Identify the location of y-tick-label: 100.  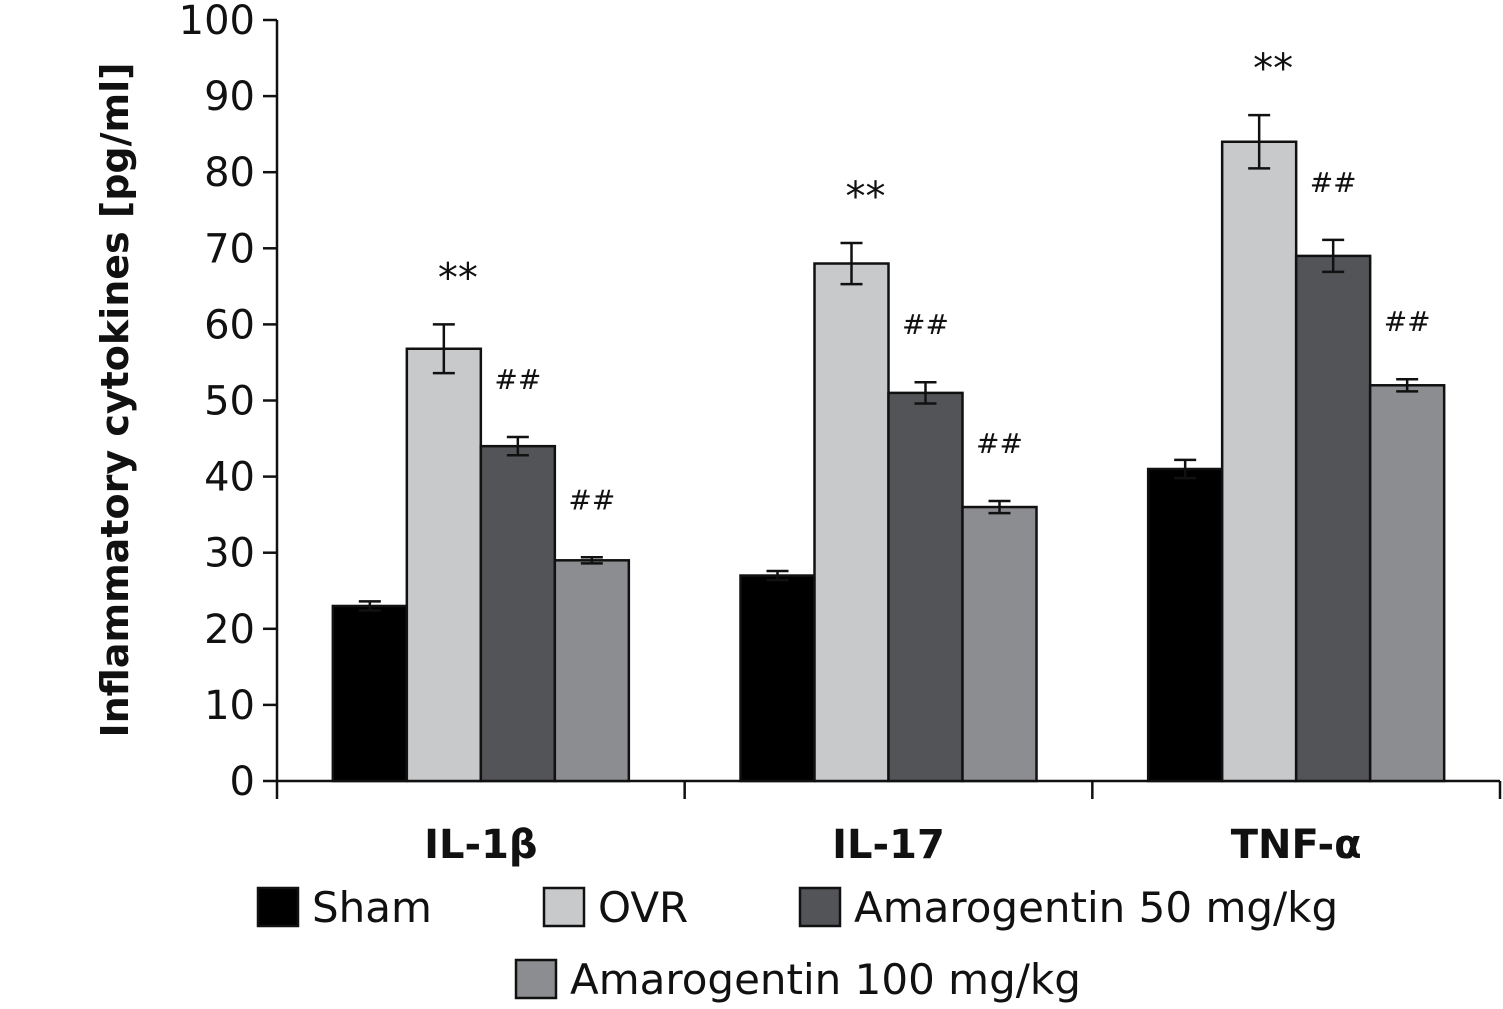
(217, 22).